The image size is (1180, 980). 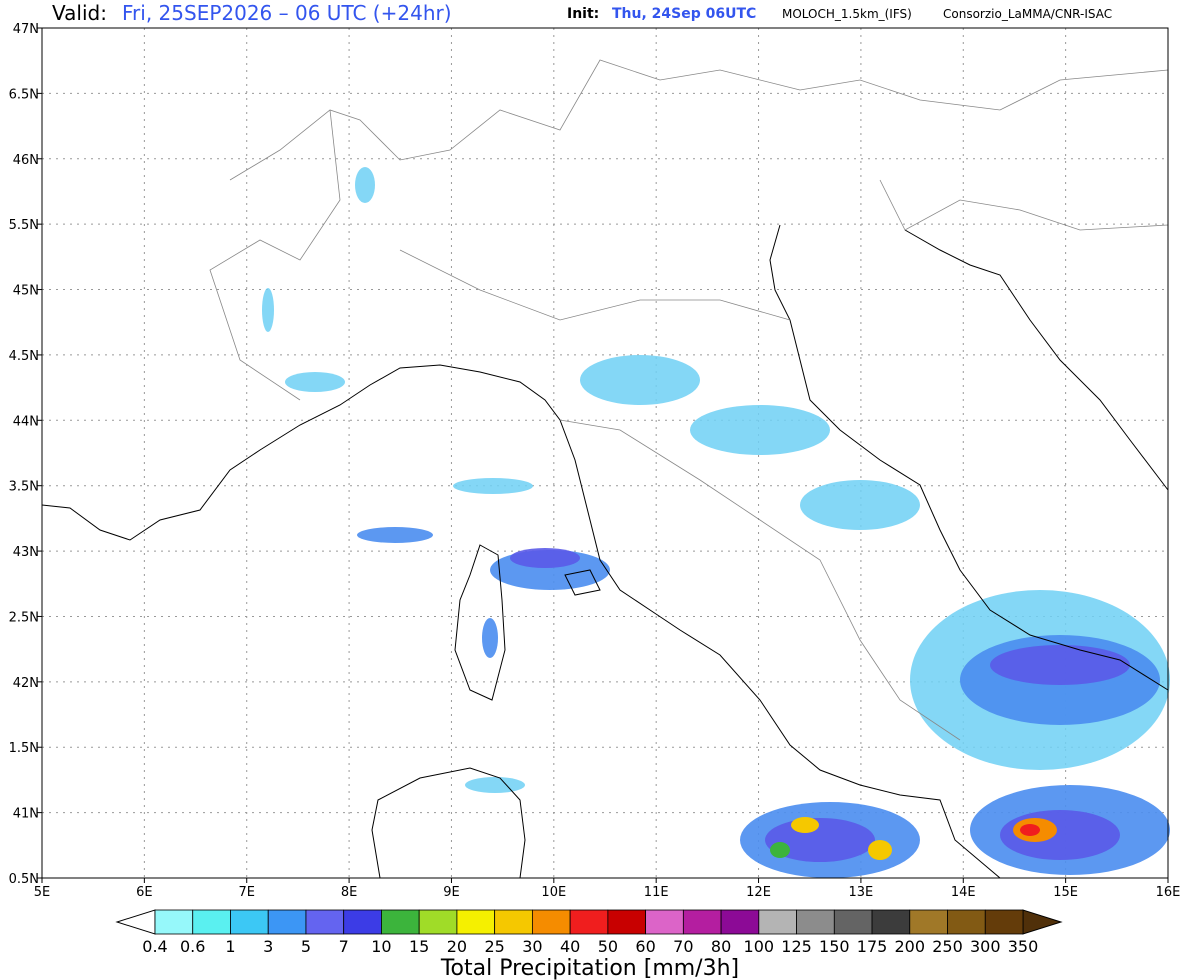 What do you see at coordinates (1065, 892) in the screenshot?
I see `x-tick-label: 15E` at bounding box center [1065, 892].